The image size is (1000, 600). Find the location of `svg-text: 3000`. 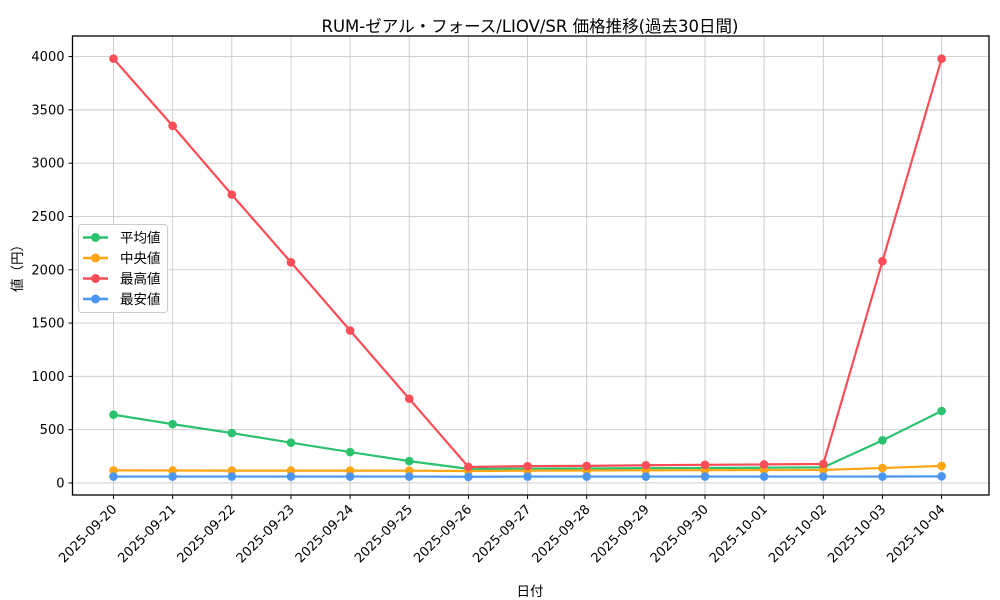

svg-text: 3000 is located at coordinates (47, 164).